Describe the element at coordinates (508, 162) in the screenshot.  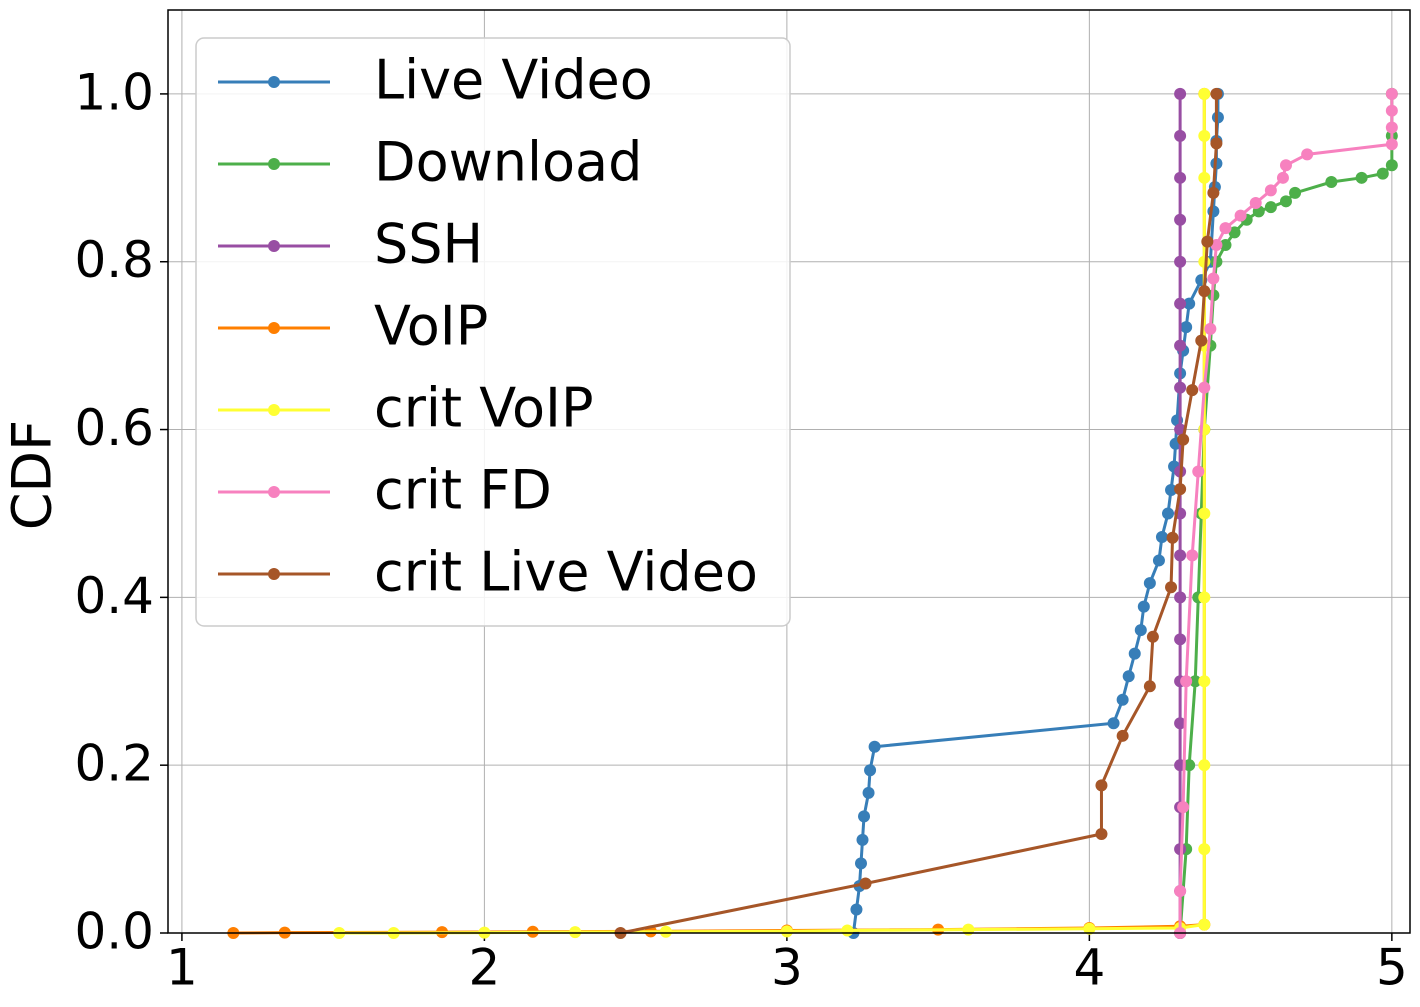
I see `legend-label: Download` at that location.